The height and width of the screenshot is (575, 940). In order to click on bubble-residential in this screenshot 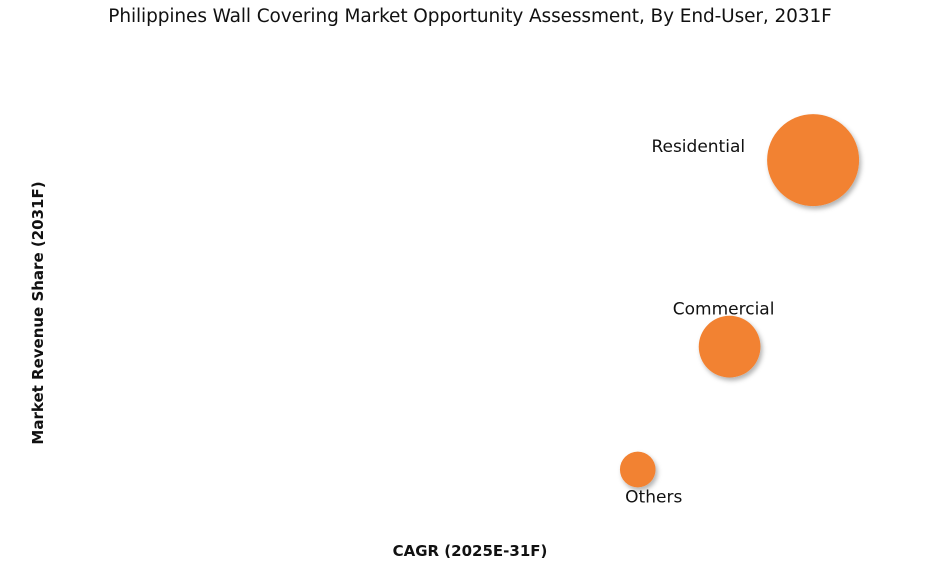, I will do `click(813, 160)`.